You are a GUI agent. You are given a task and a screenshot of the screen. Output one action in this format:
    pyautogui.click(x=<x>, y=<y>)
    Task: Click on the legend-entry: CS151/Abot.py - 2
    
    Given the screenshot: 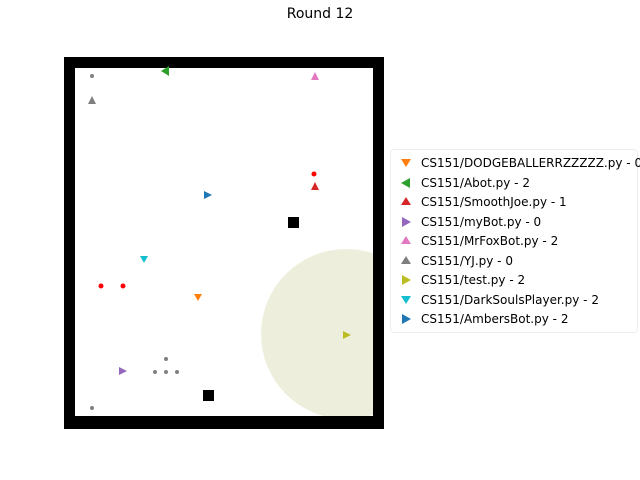 What is the action you would take?
    pyautogui.click(x=460, y=183)
    